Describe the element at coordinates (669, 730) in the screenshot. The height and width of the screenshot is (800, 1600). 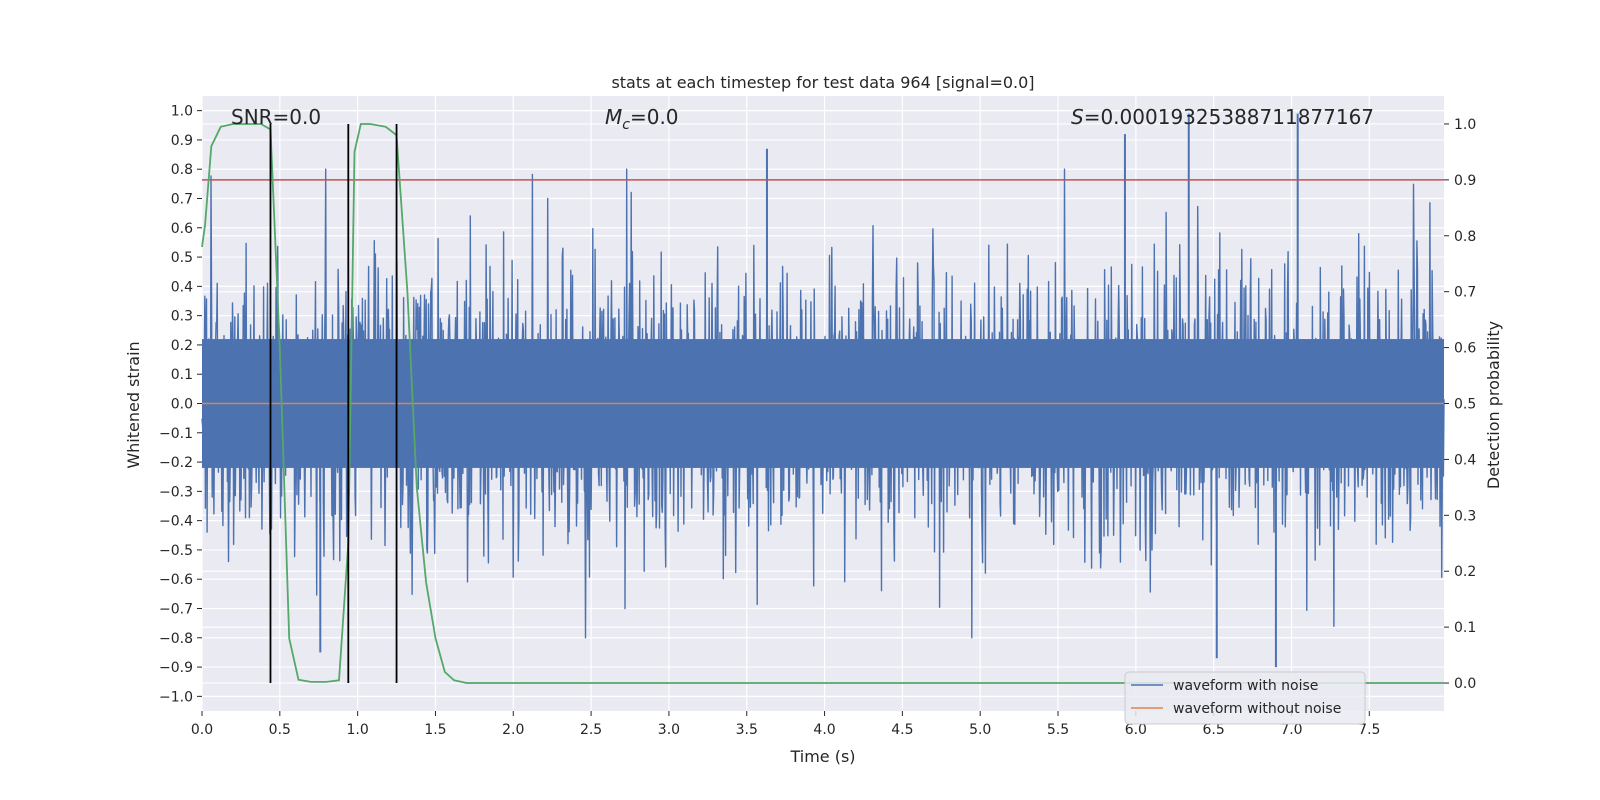
I see `x-tick-label: 3.0` at that location.